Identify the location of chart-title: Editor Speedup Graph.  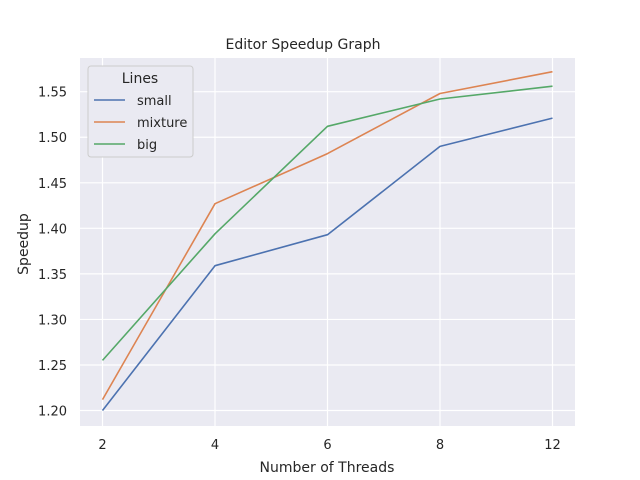
(303, 45).